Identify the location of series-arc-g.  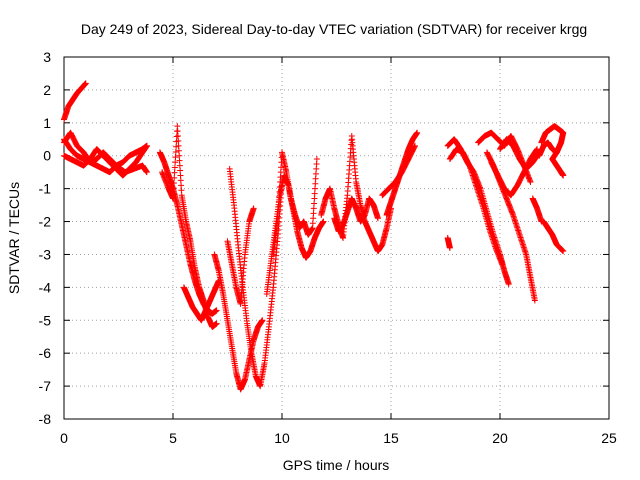
(201, 300).